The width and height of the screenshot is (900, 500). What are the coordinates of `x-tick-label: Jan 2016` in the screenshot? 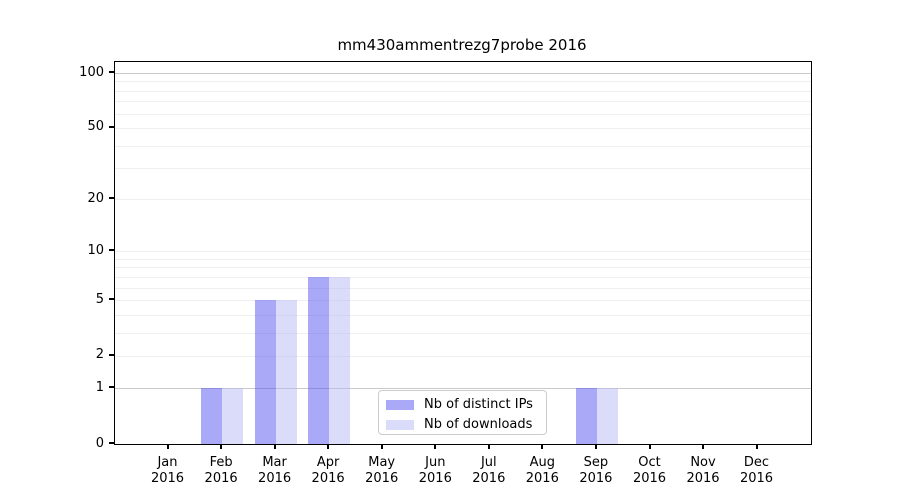 It's located at (167, 470).